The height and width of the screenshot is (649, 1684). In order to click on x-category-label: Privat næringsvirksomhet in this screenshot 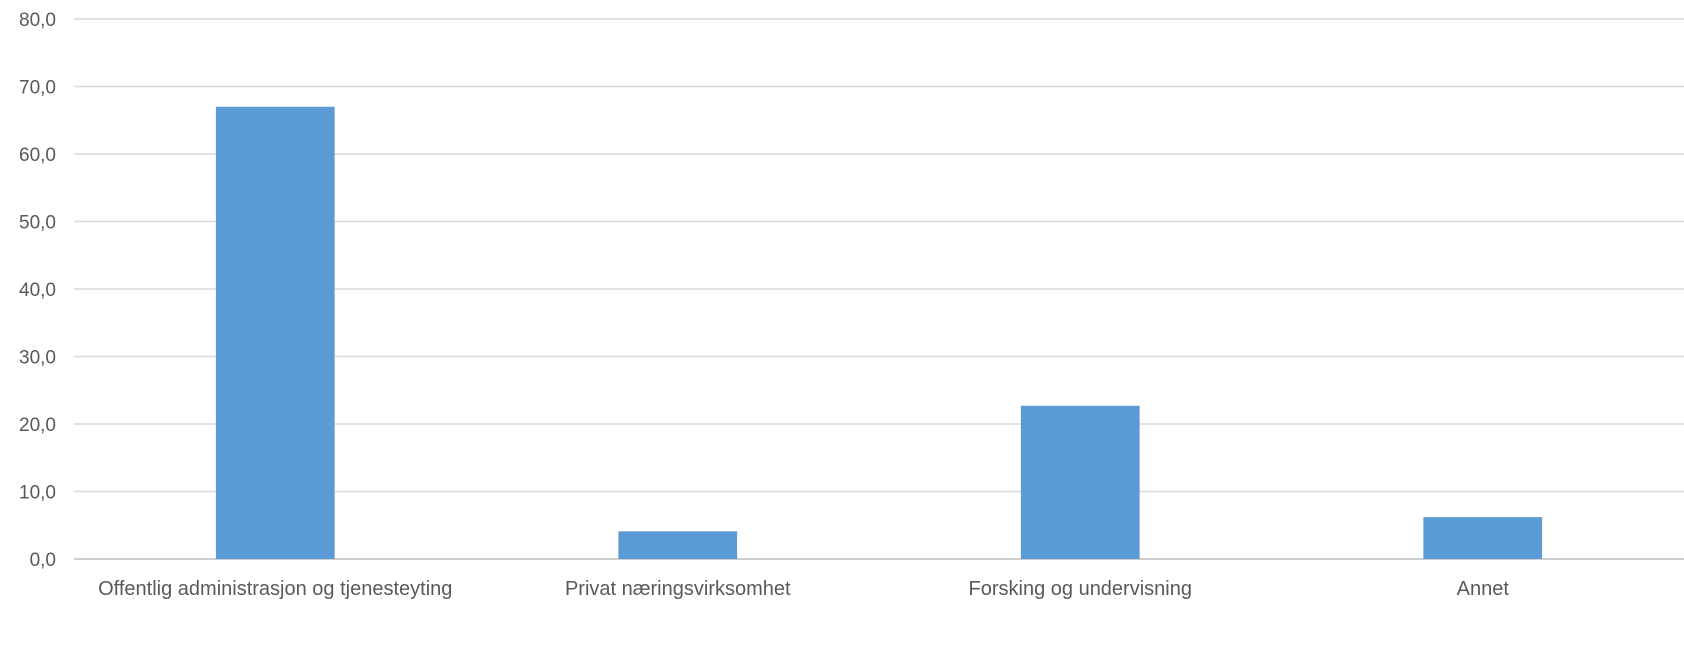, I will do `click(678, 589)`.